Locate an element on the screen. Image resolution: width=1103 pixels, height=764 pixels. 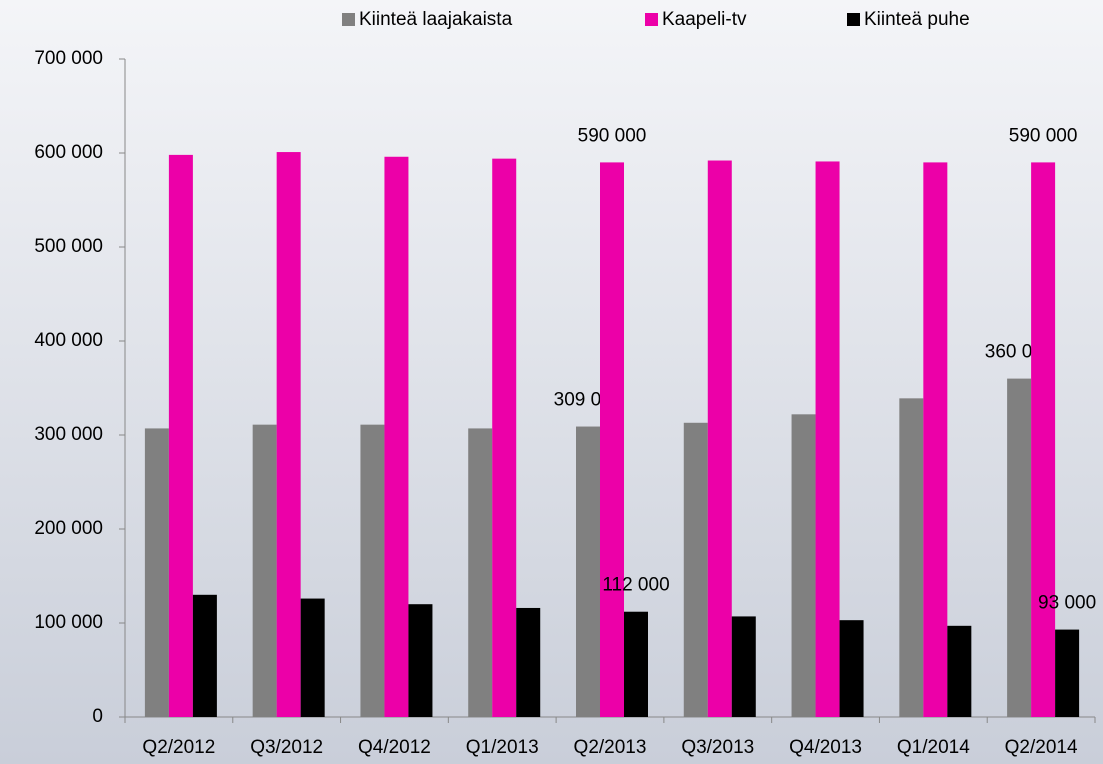
x-tick-label: Q4/2012 is located at coordinates (394, 747).